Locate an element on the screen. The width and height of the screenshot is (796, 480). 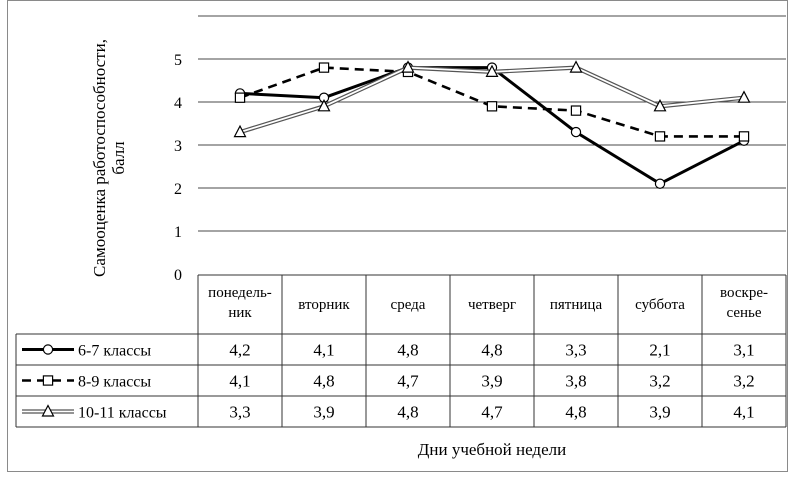
legend-label: 6-7 классы is located at coordinates (114, 351).